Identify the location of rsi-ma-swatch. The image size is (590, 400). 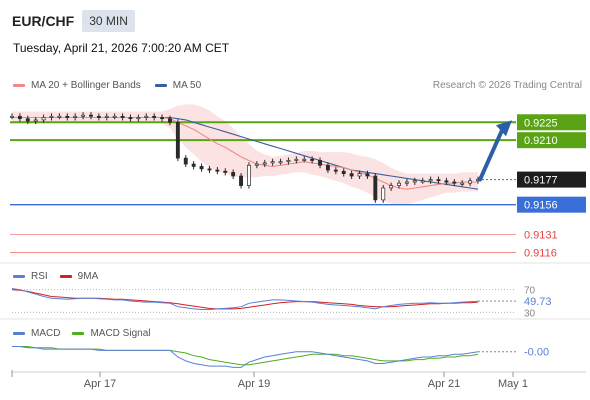
(65, 276).